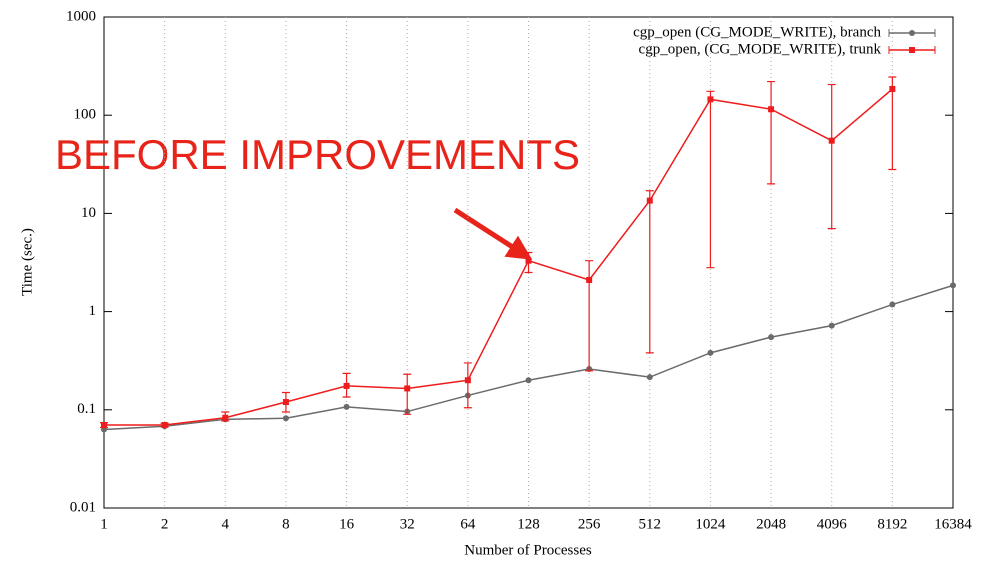 Image resolution: width=994 pixels, height=561 pixels. I want to click on legend-label: cgp_open, (CG_MODE_WRITE), trunk, so click(760, 49).